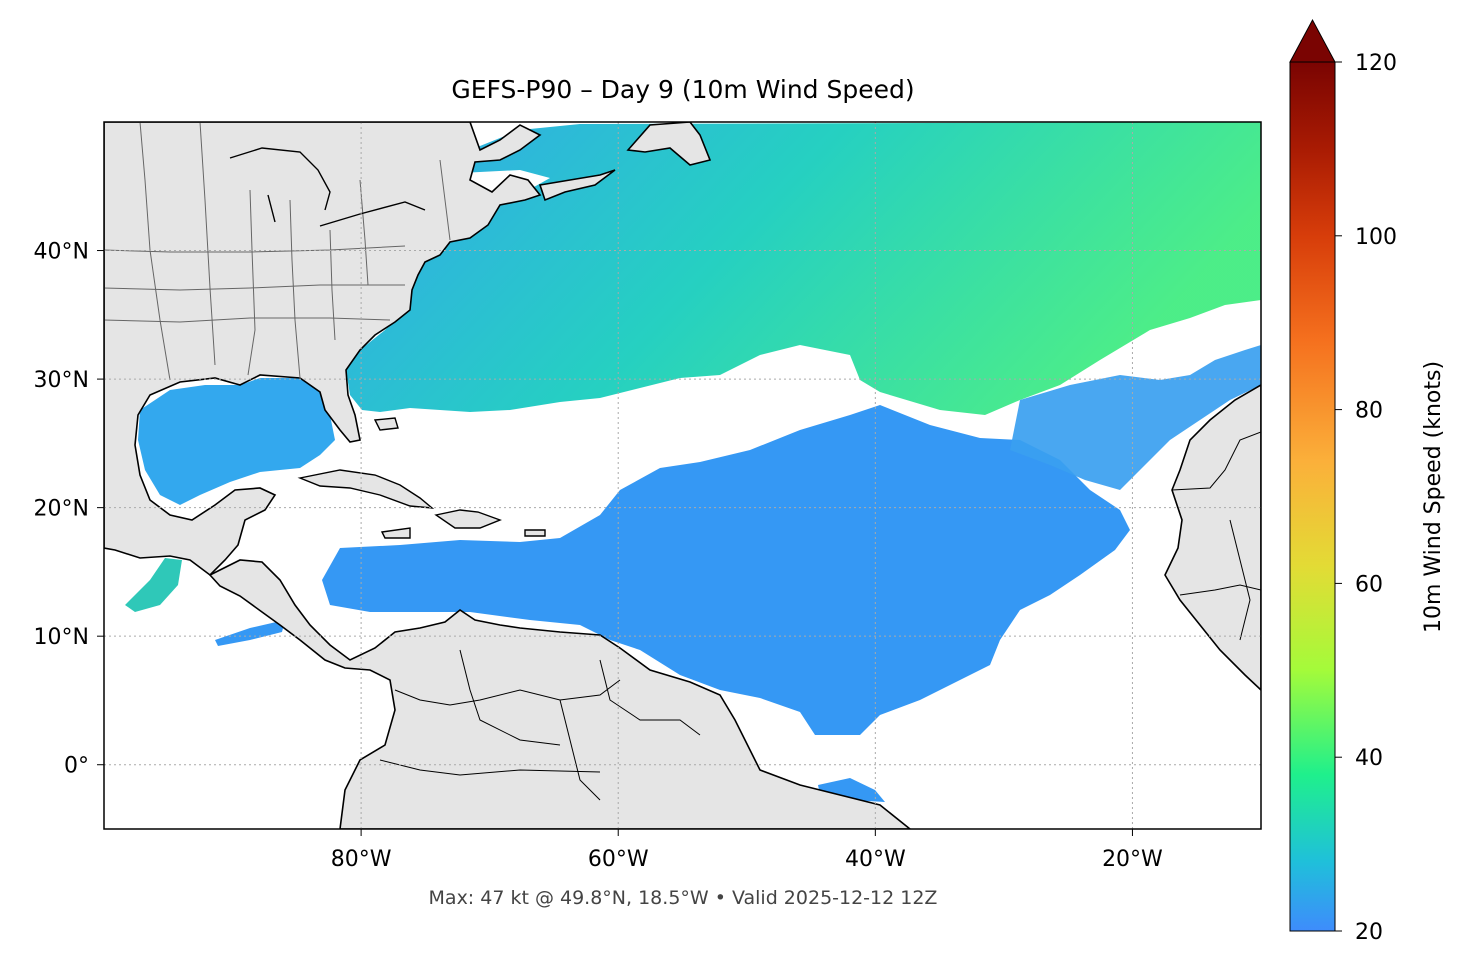  I want to click on x-axis-ticks: 80°W 60°W 40°W 20°W, so click(747, 850).